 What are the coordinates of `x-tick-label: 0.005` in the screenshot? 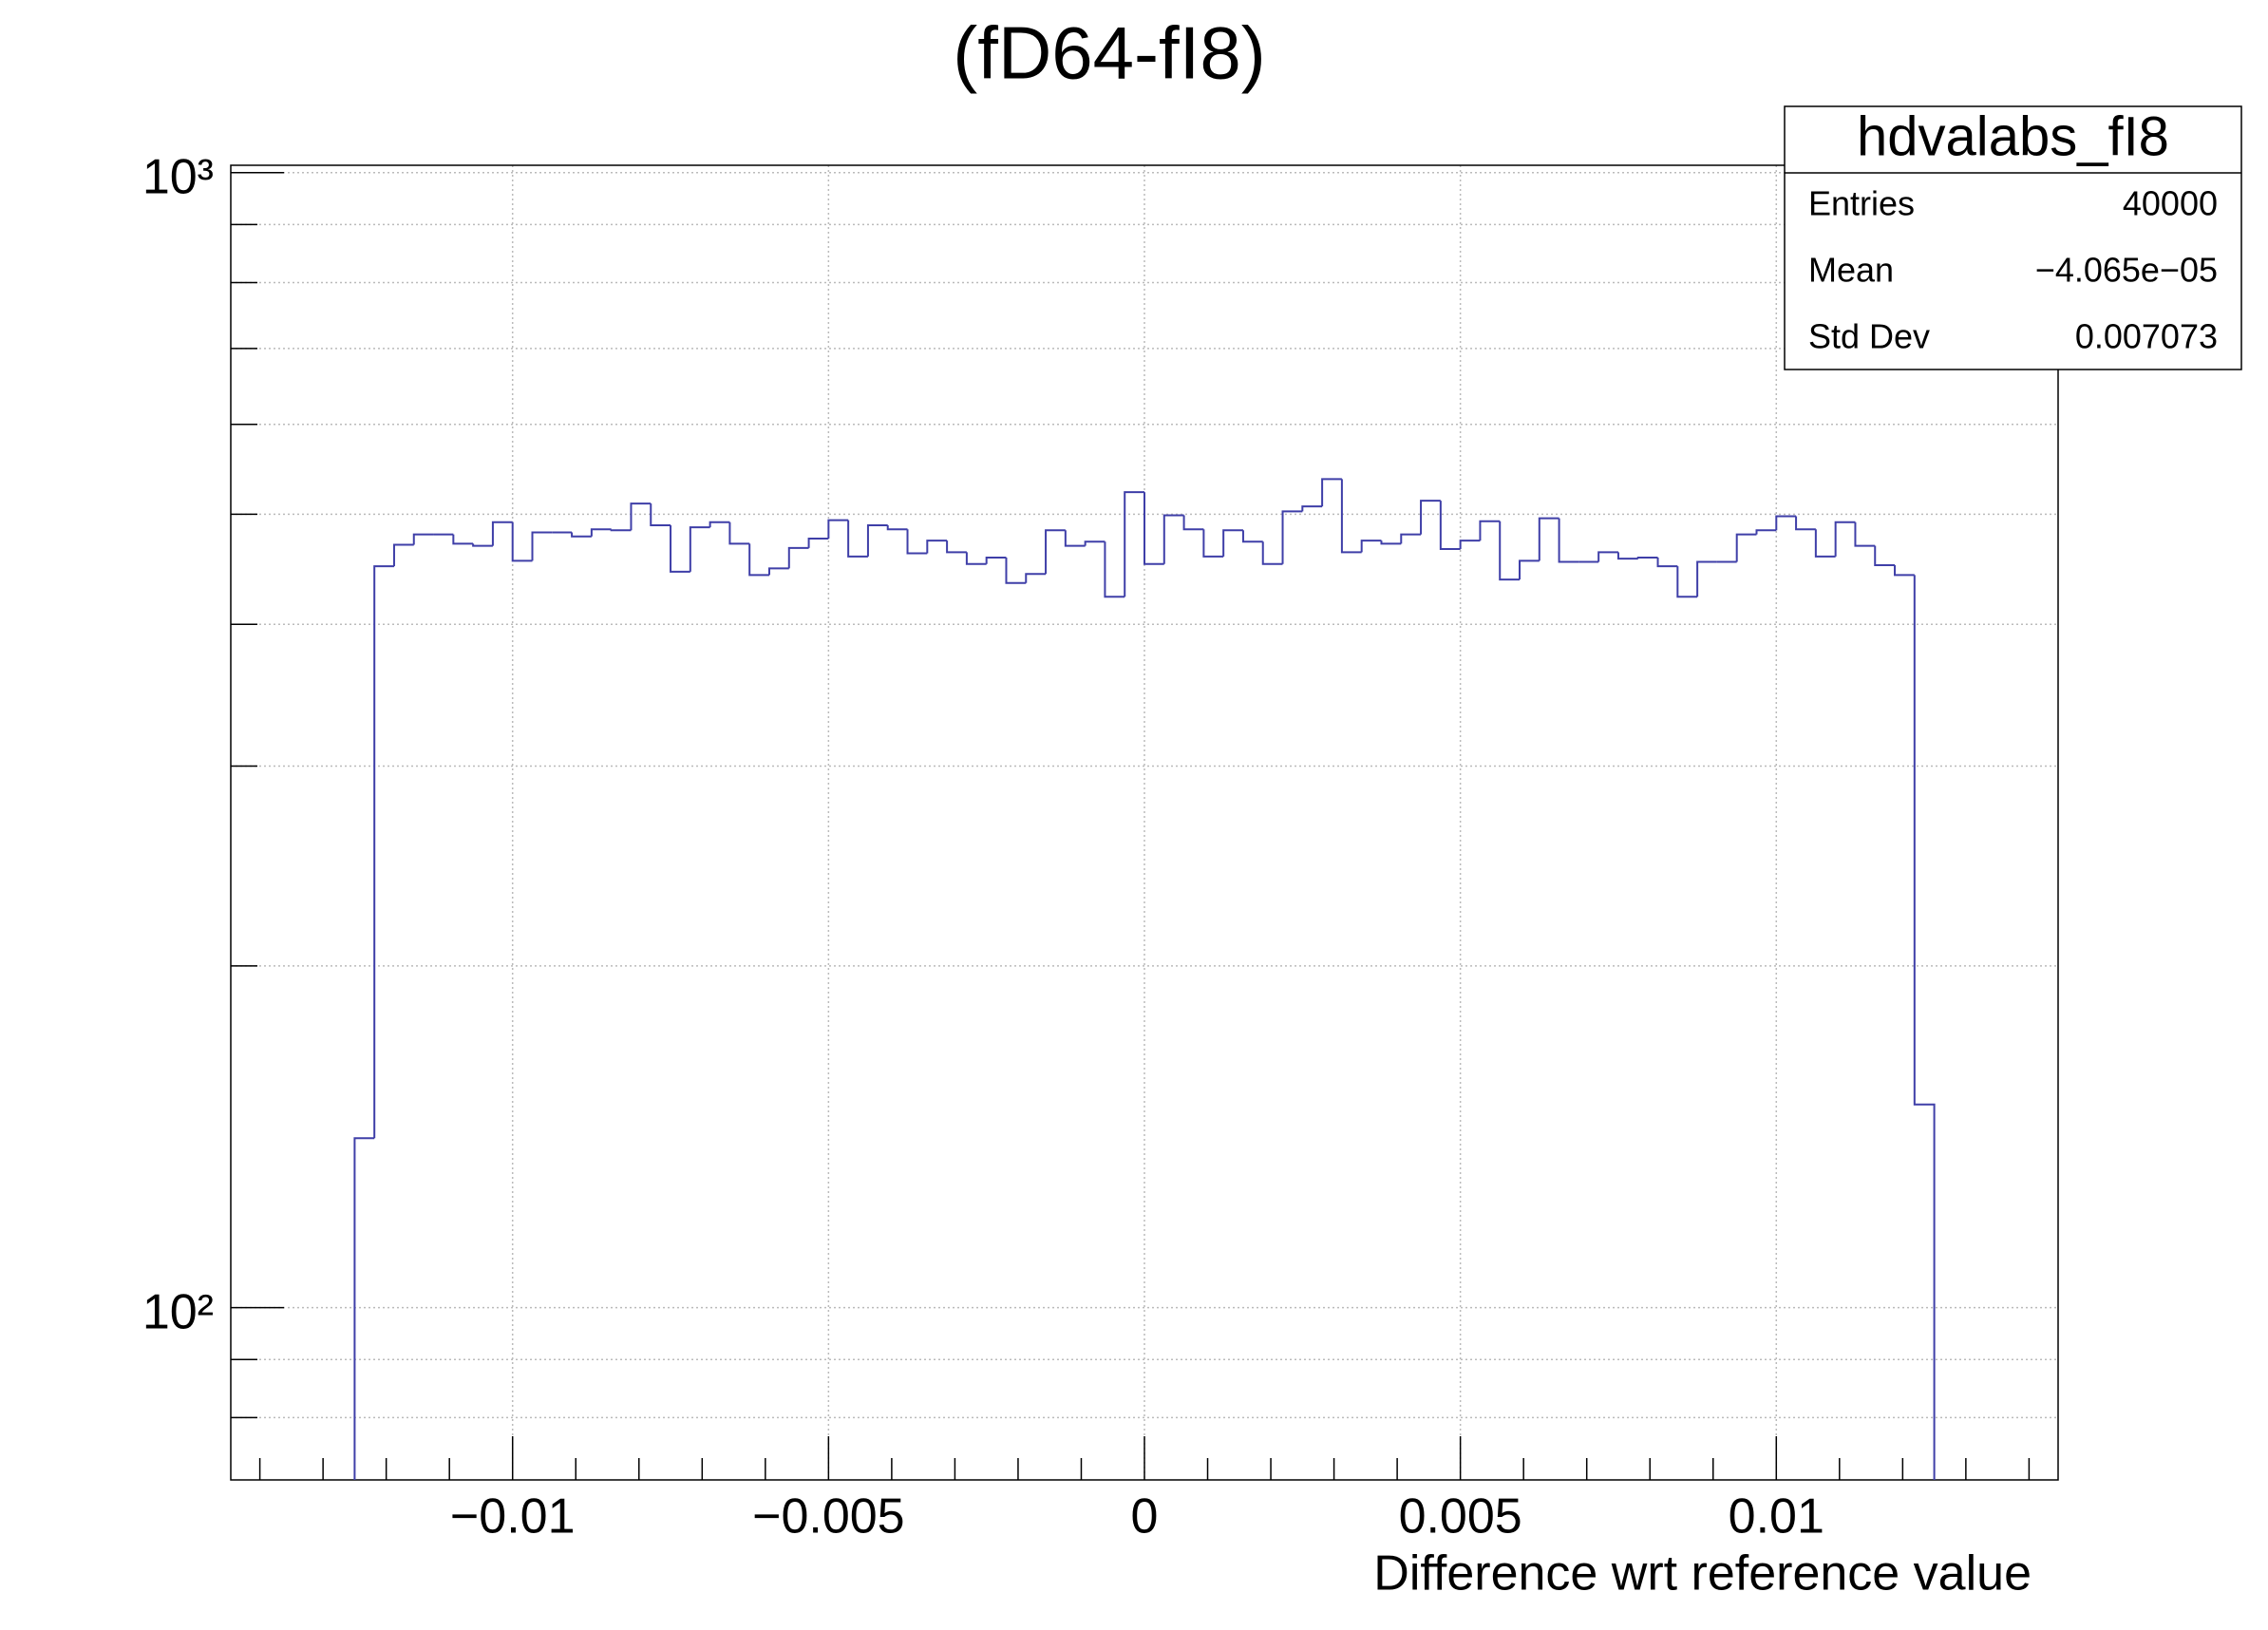 It's located at (1460, 1517).